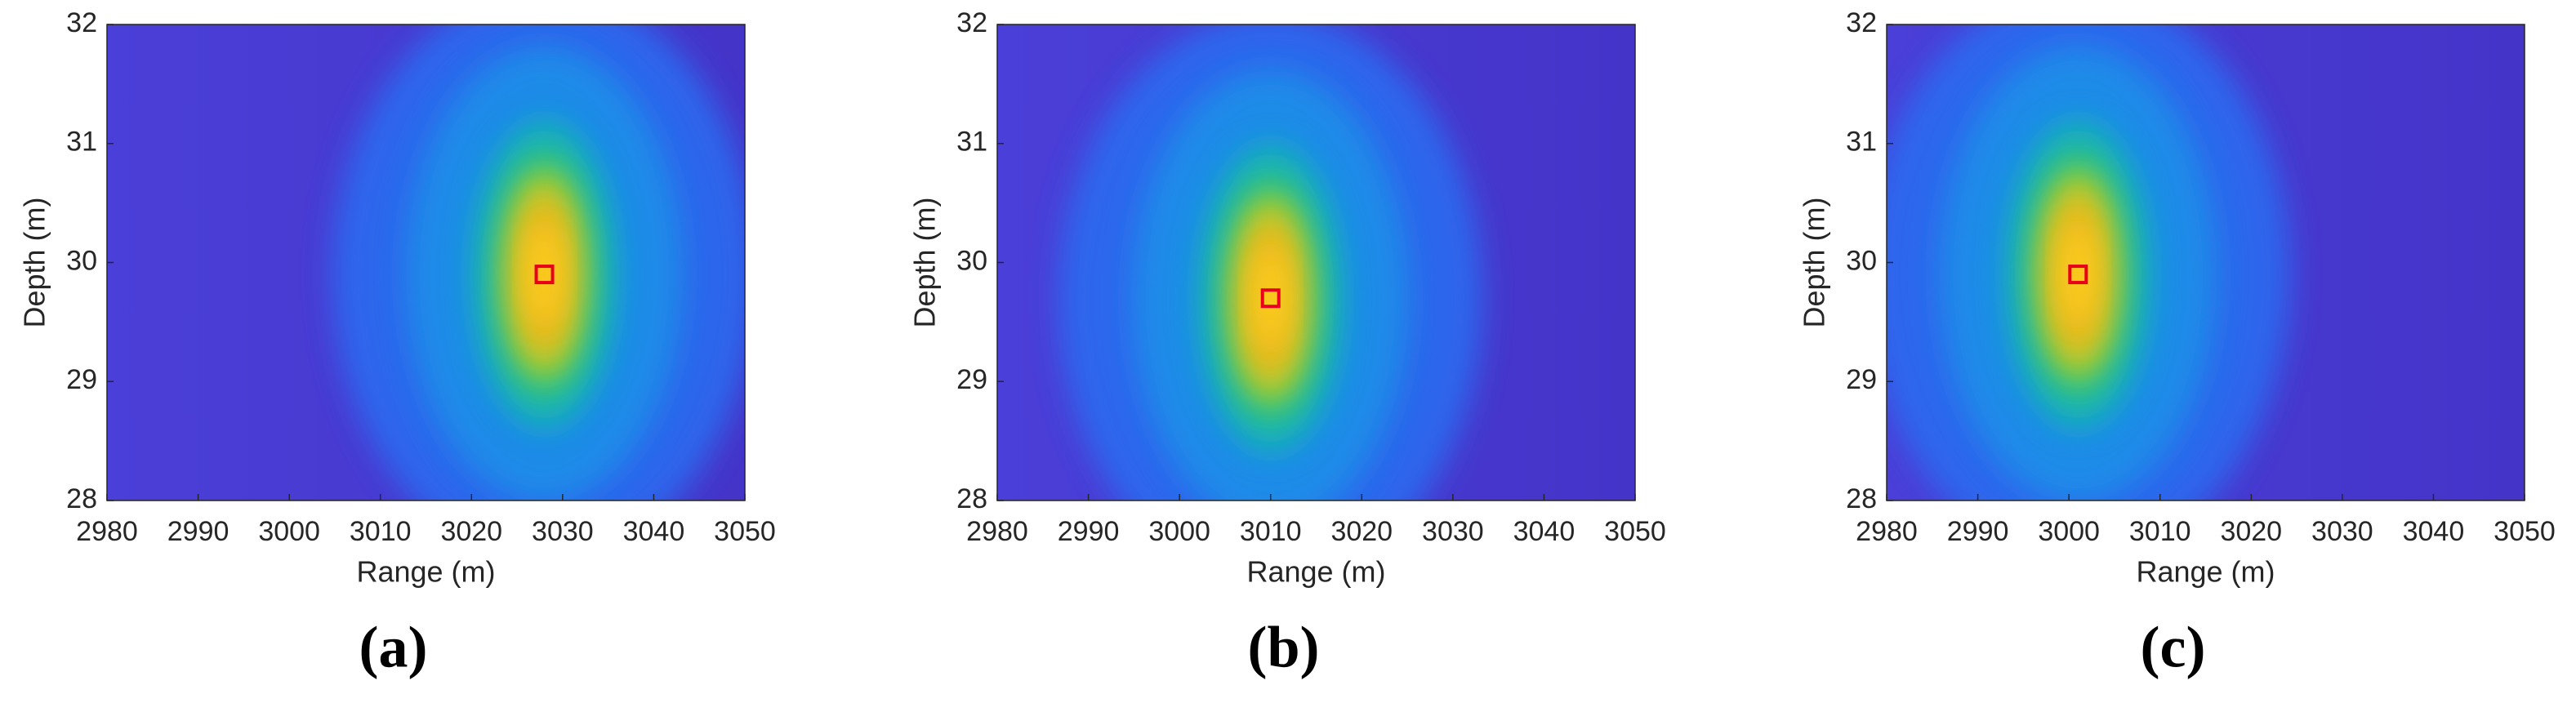  Describe the element at coordinates (2173, 647) in the screenshot. I see `panel-label: (c)` at that location.